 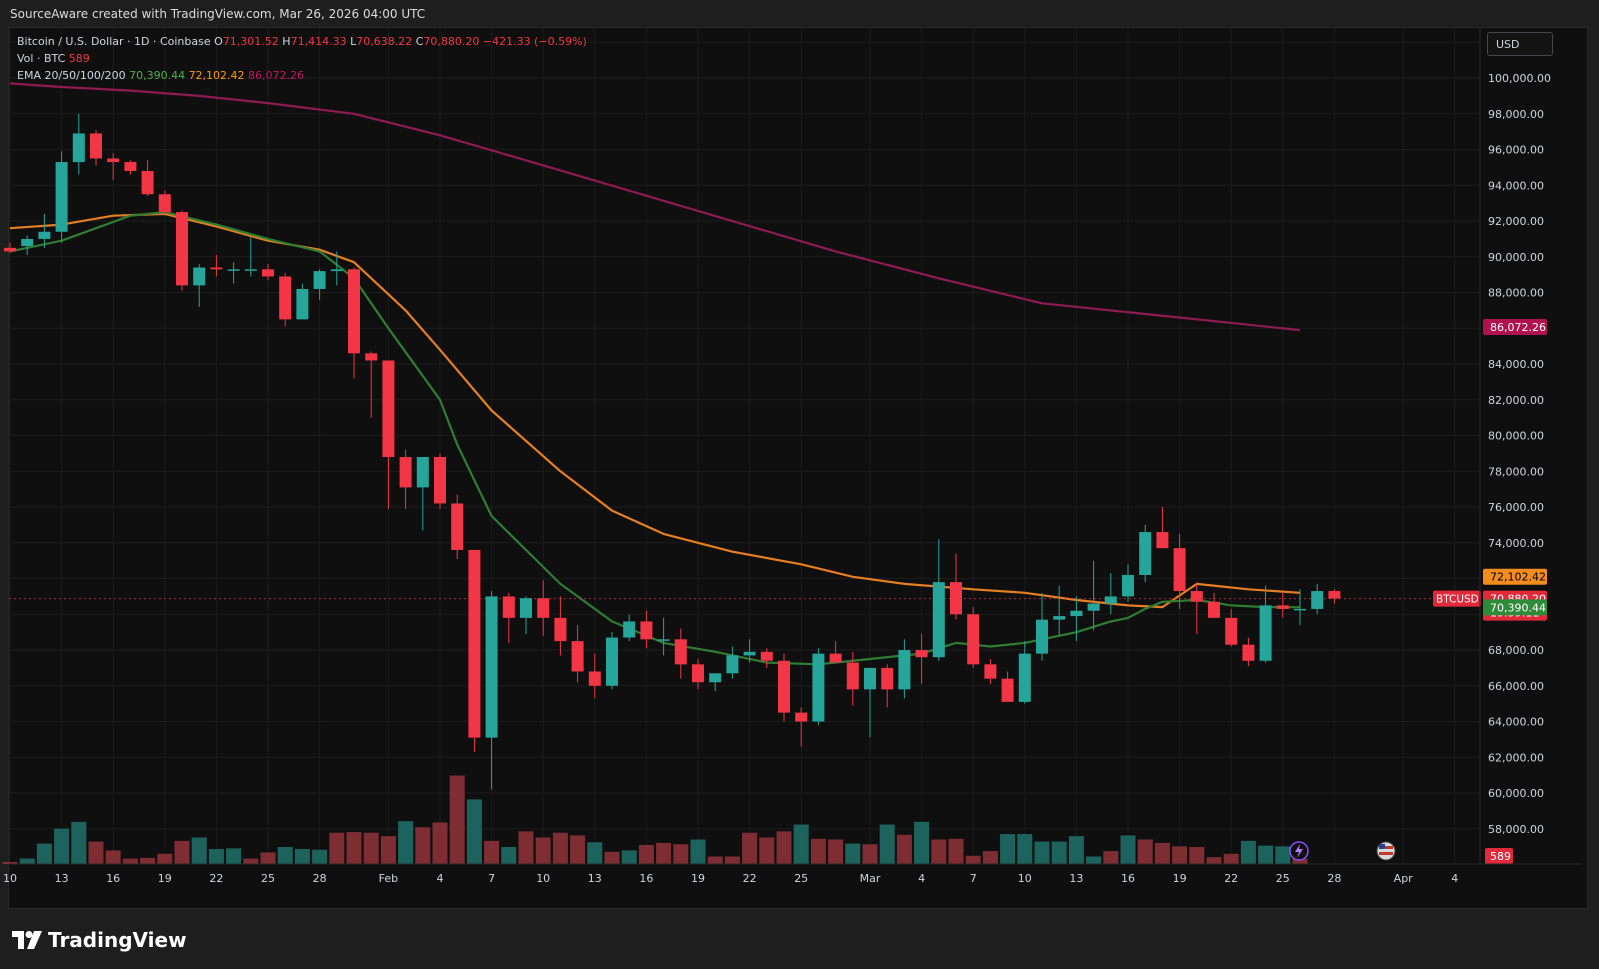 I want to click on y-axis-tick-label: 66,000.00, so click(x=1516, y=686).